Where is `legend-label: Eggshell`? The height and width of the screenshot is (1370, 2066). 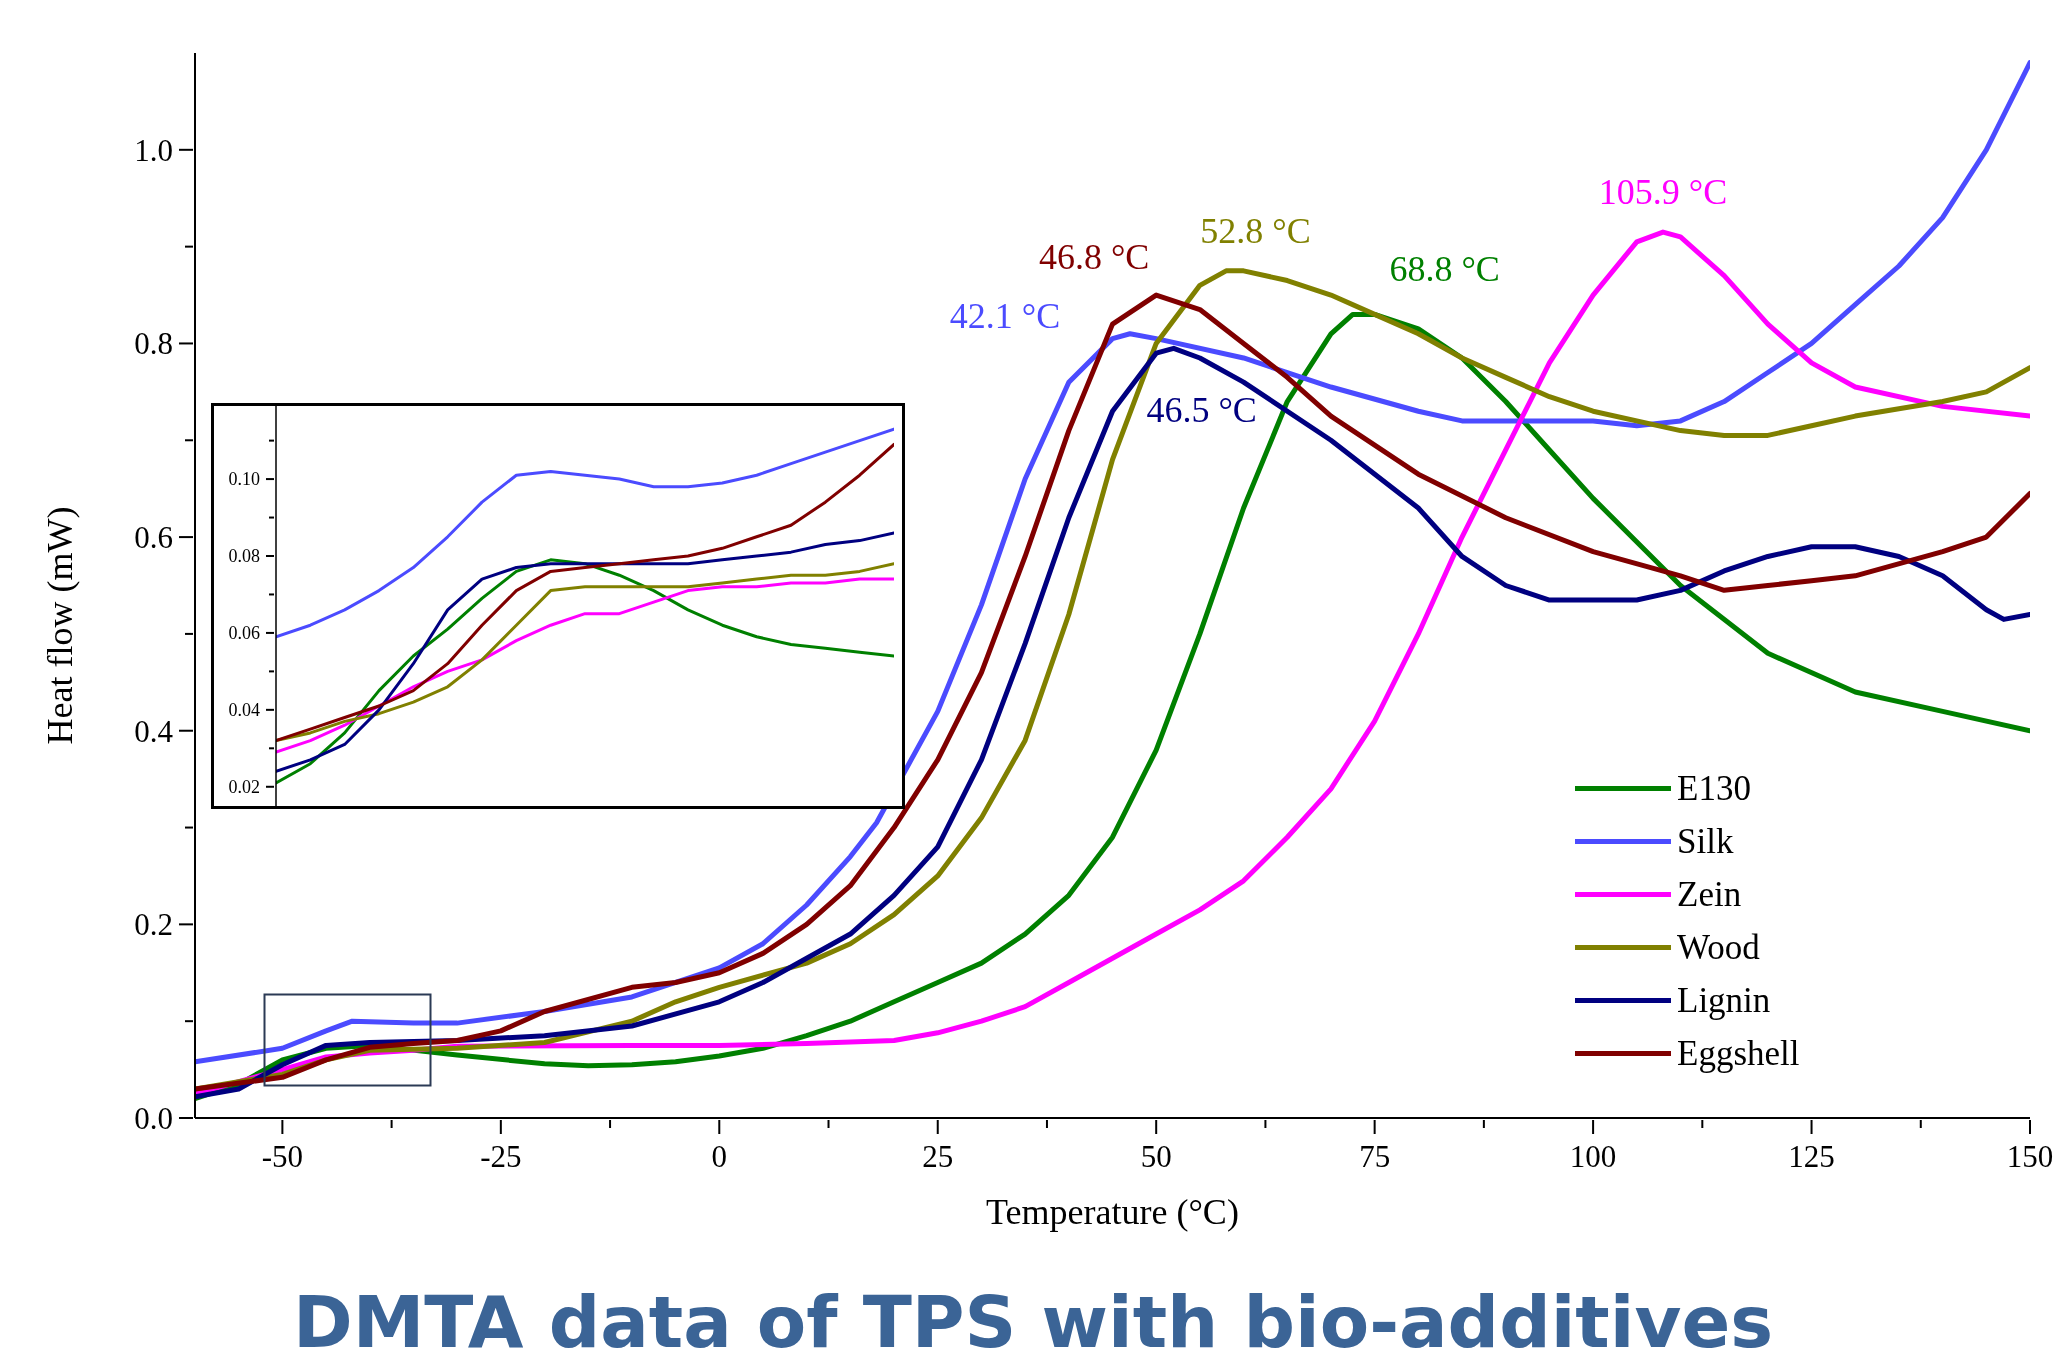 legend-label: Eggshell is located at coordinates (1738, 1053).